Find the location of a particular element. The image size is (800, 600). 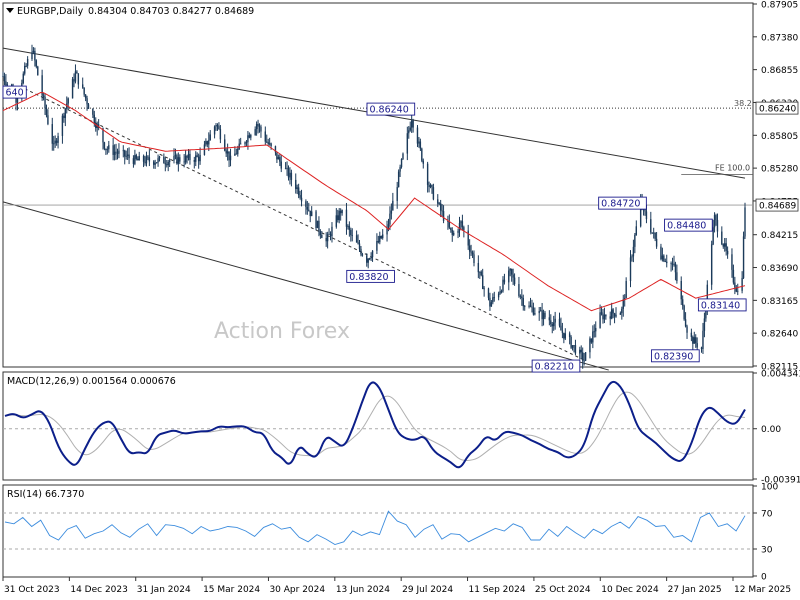

triangle-down-icon is located at coordinates (10, 10).